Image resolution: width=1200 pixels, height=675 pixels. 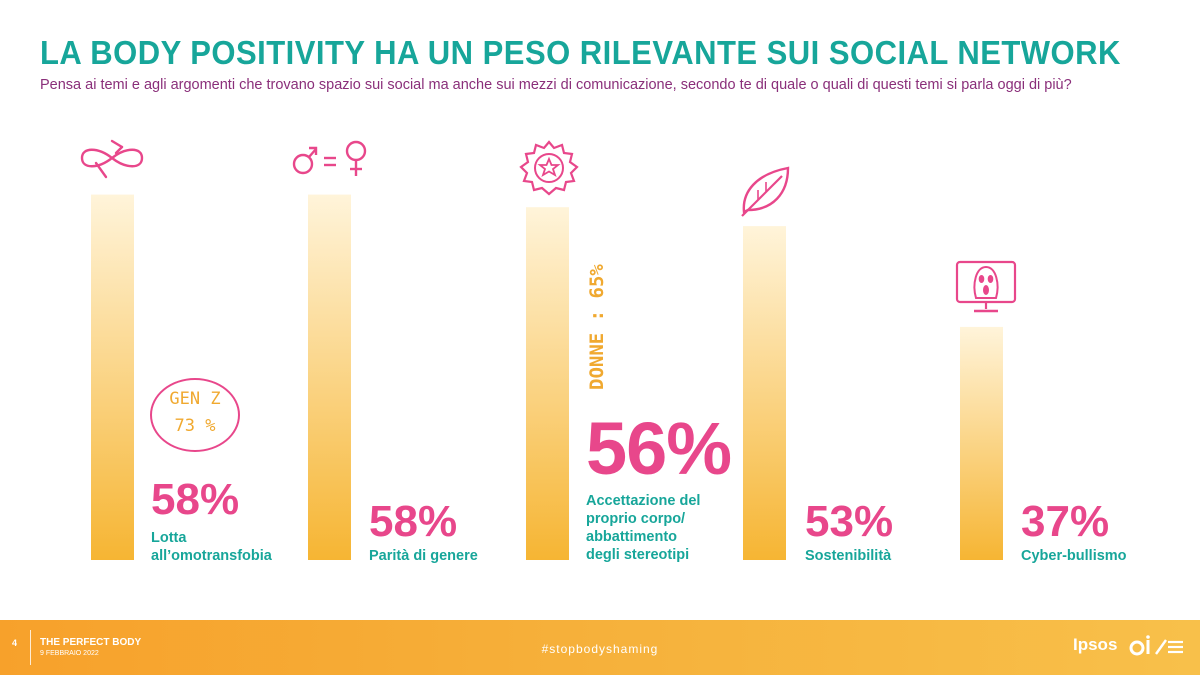 I want to click on category-line: all’omotransfobia, so click(x=211, y=556).